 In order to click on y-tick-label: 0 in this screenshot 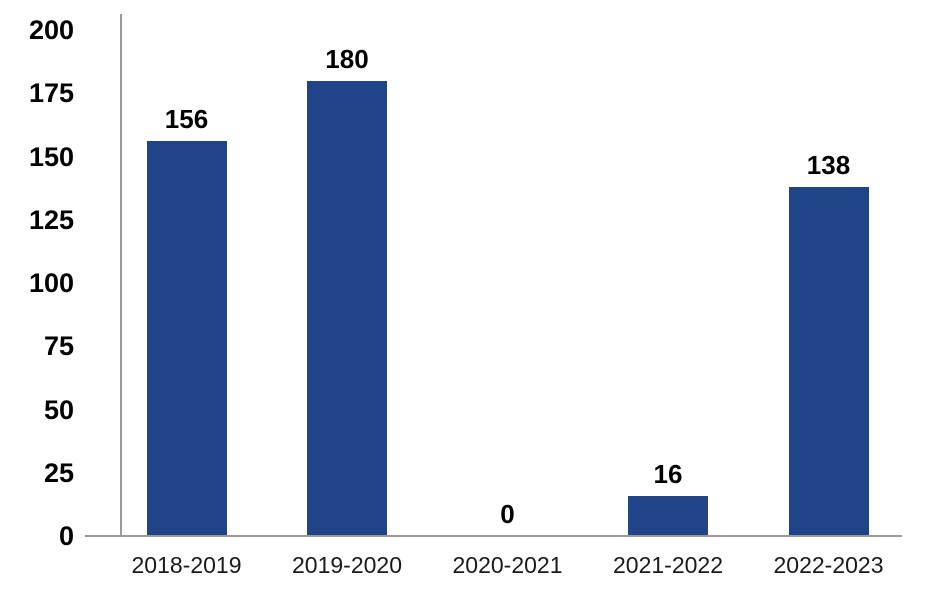, I will do `click(66, 536)`.